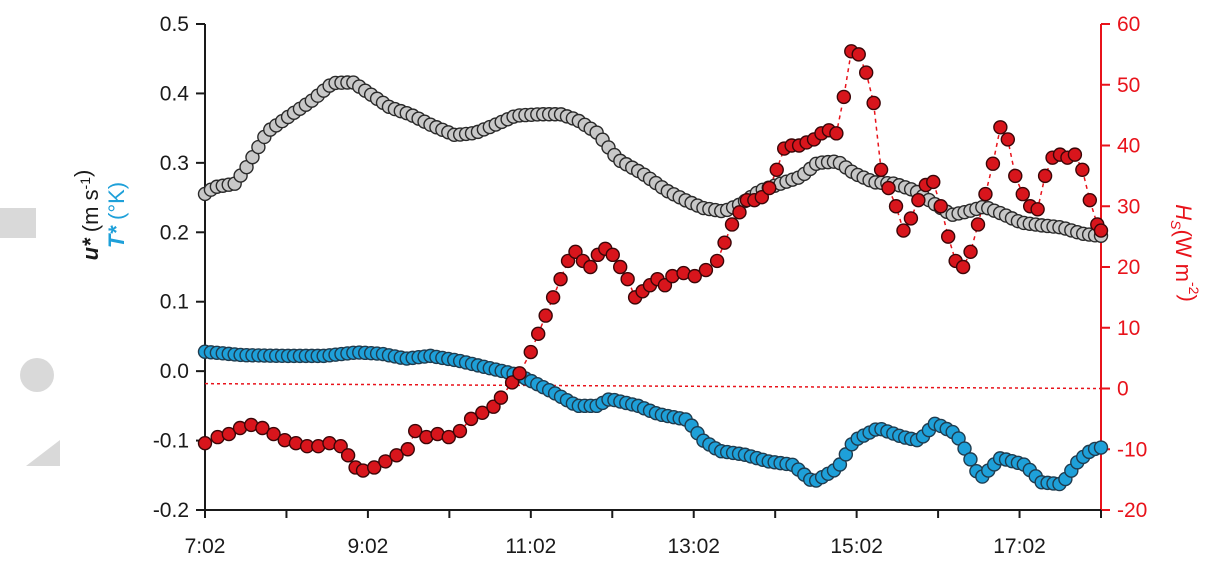  What do you see at coordinates (37, 375) in the screenshot?
I see `decorative-gray-circle` at bounding box center [37, 375].